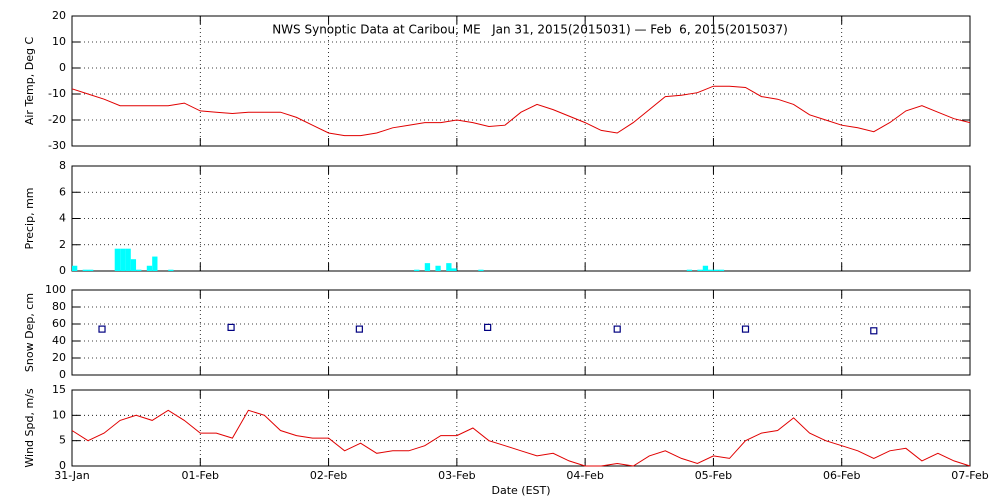  What do you see at coordinates (456, 475) in the screenshot?
I see `x-tick-label: 03-Feb` at bounding box center [456, 475].